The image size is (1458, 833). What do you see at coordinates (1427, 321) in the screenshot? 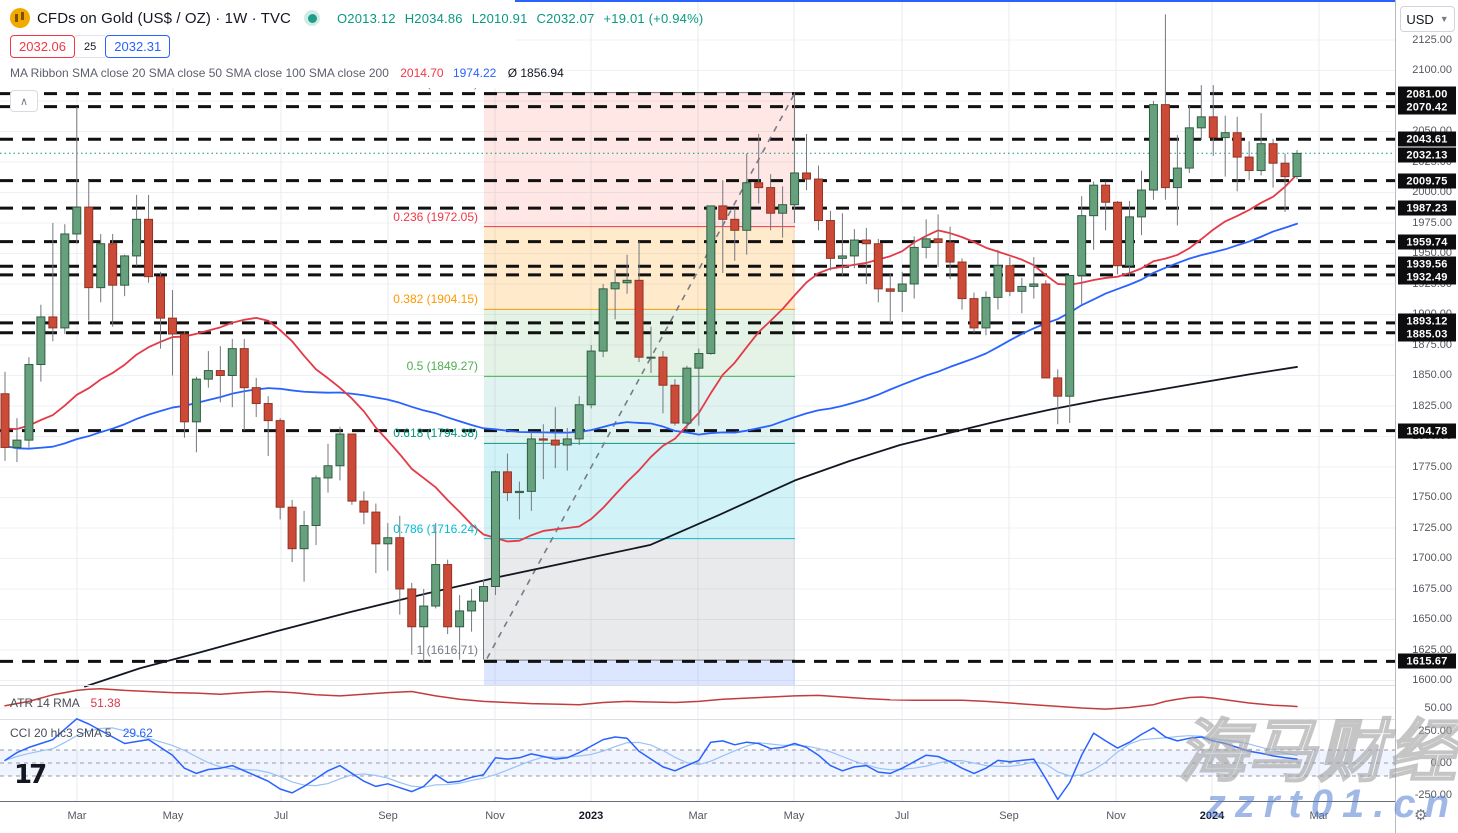
I see `price-level-badge: 1893.12` at bounding box center [1427, 321].